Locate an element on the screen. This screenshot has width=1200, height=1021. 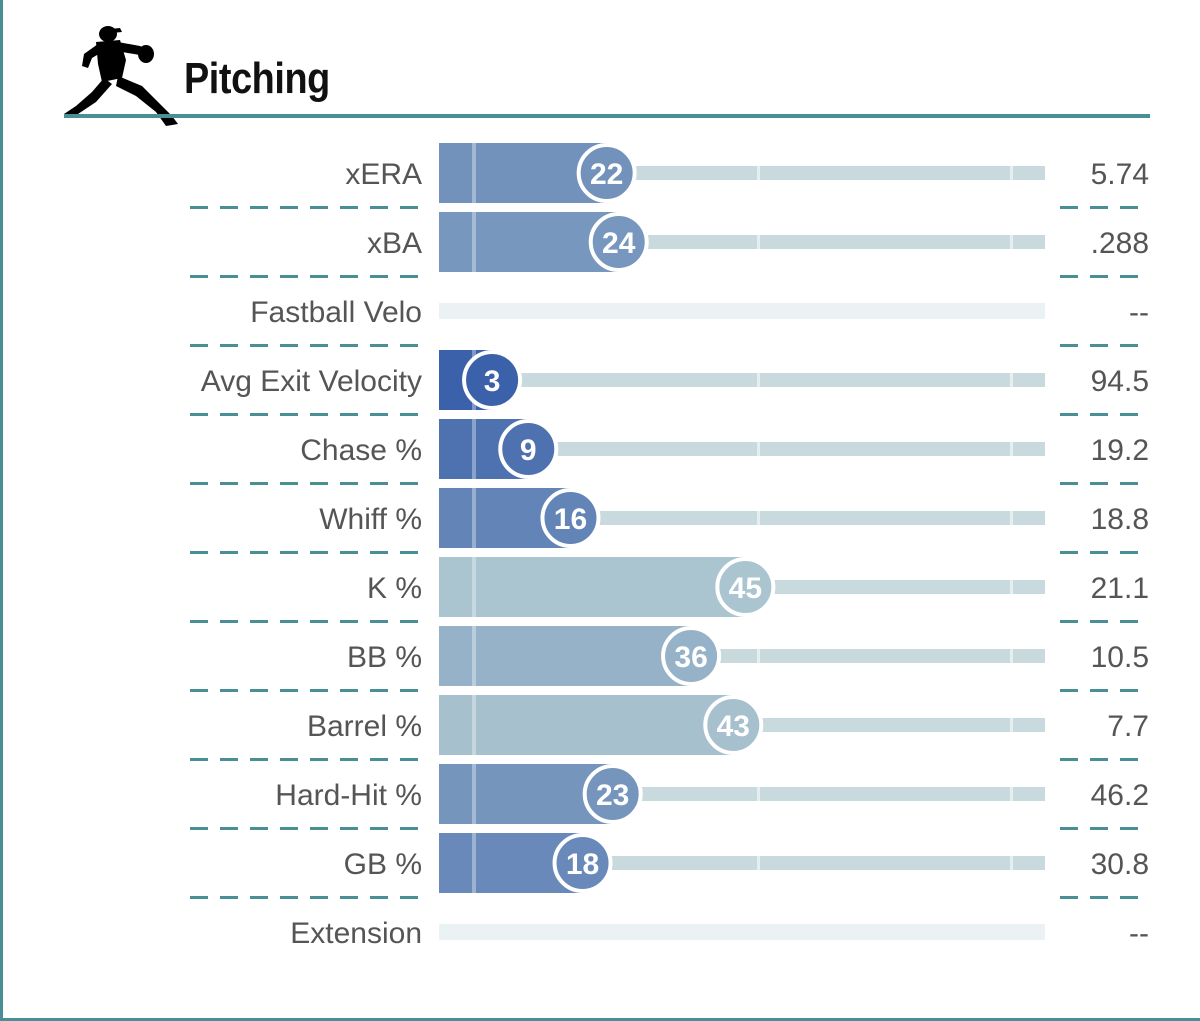
metric-label: Chase % is located at coordinates (361, 450).